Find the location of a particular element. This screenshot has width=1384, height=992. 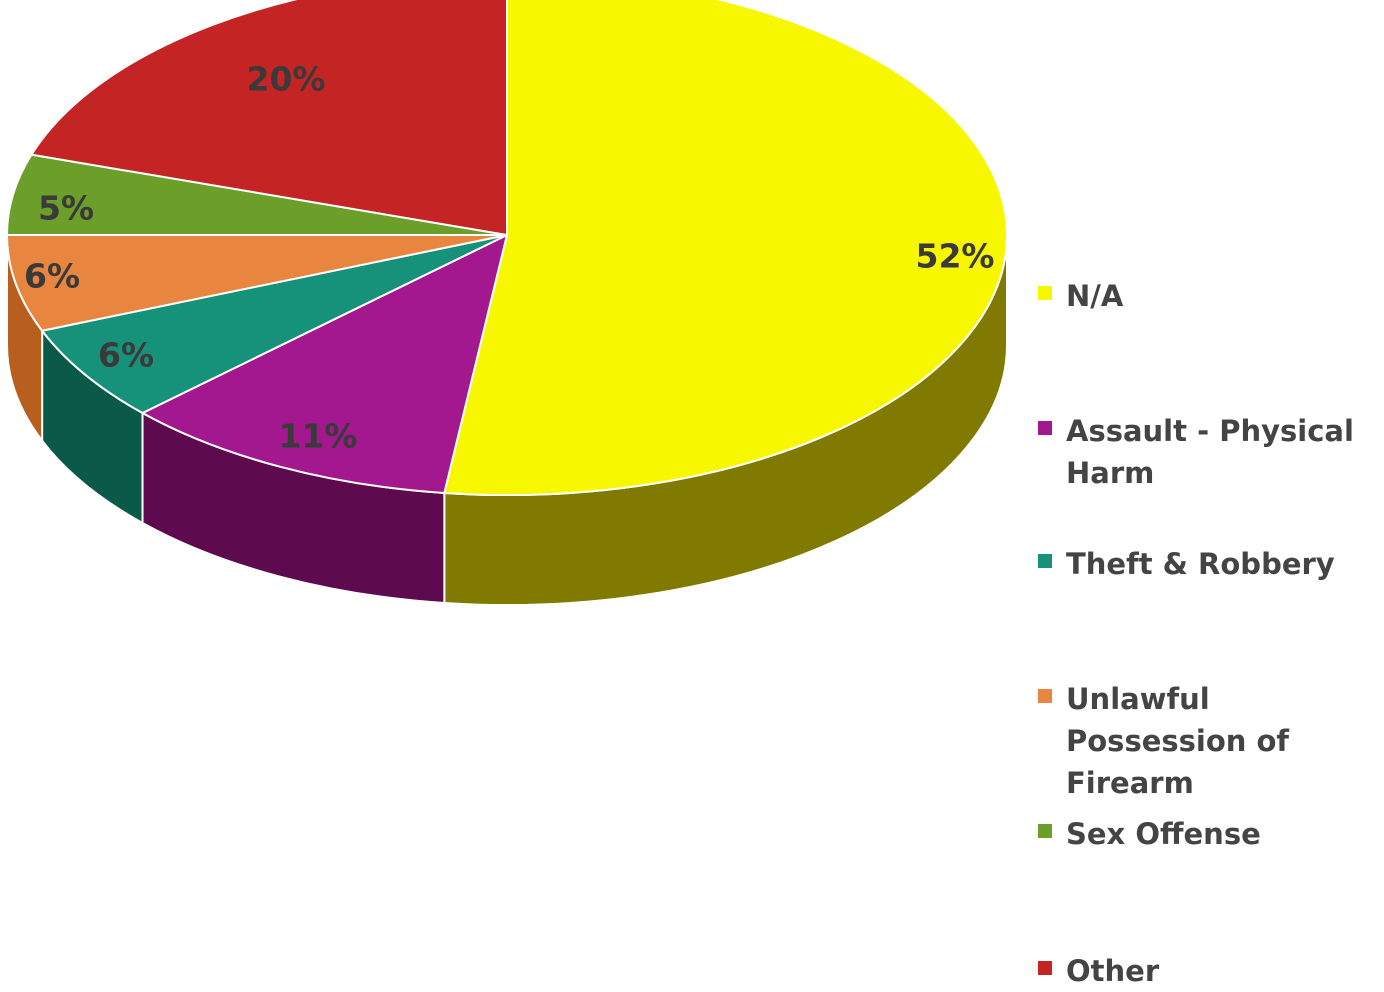

legend-label: Unlawful Possession of Firearm is located at coordinates (1178, 741).